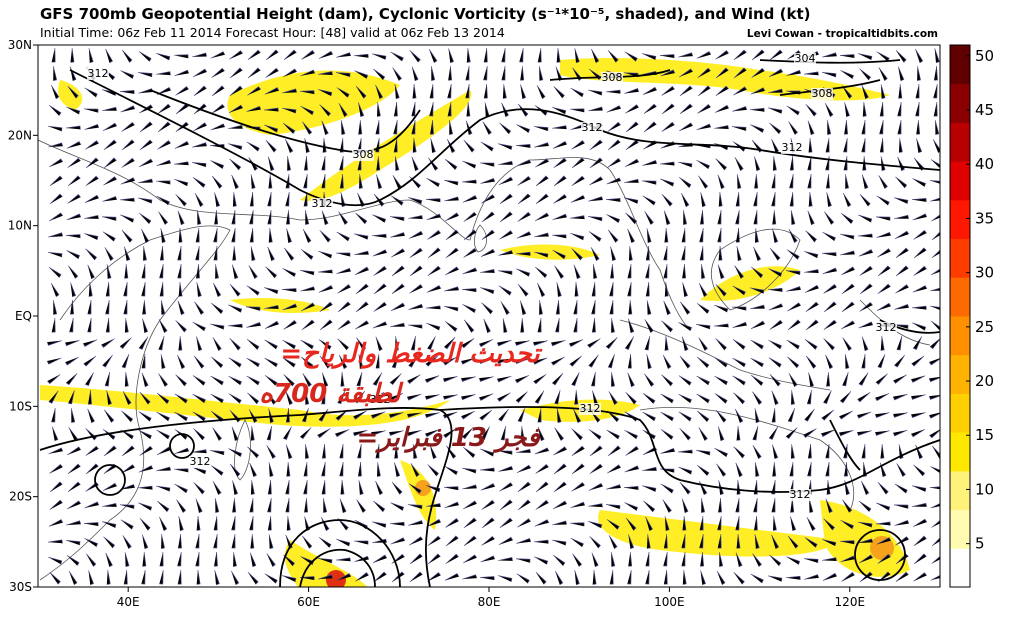  I want to click on colorbar-label: 40, so click(984, 164).